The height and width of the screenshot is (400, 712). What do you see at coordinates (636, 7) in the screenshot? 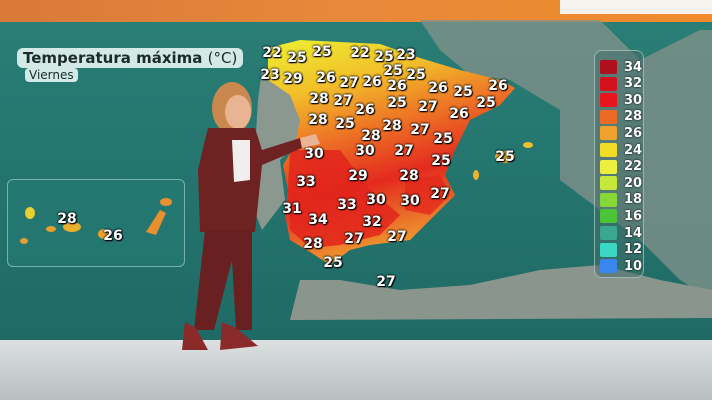
I see `studio-top-panel` at bounding box center [636, 7].